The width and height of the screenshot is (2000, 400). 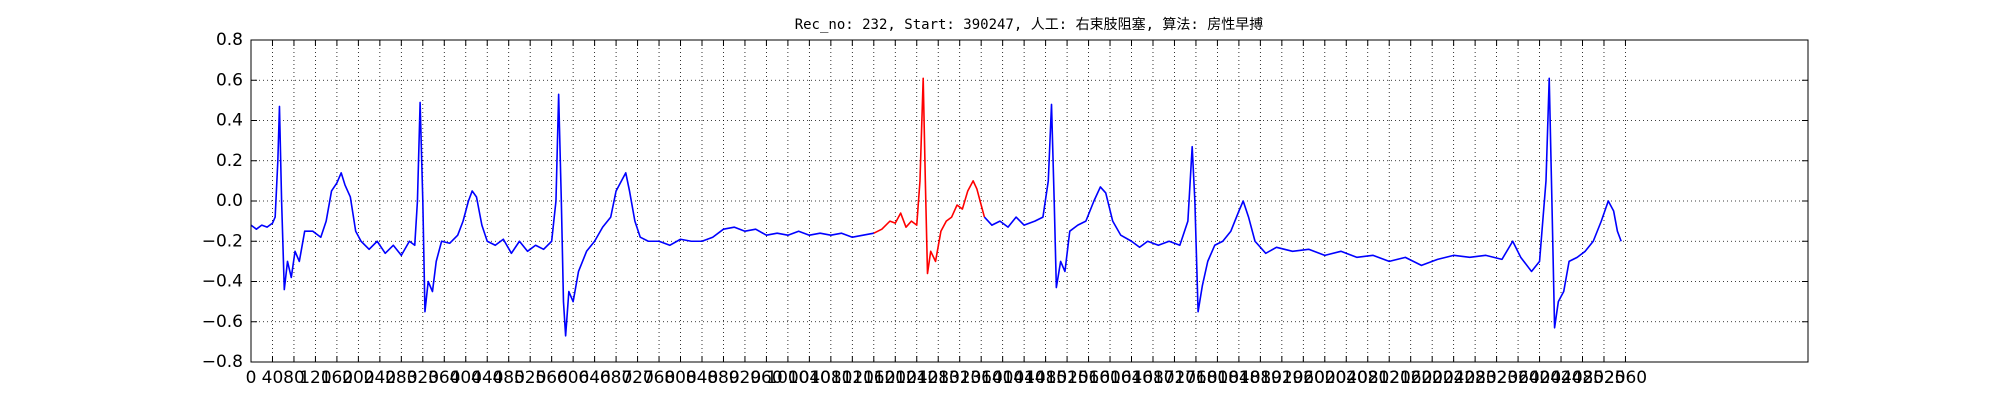 I want to click on x-tick-label: 880, so click(x=723, y=378).